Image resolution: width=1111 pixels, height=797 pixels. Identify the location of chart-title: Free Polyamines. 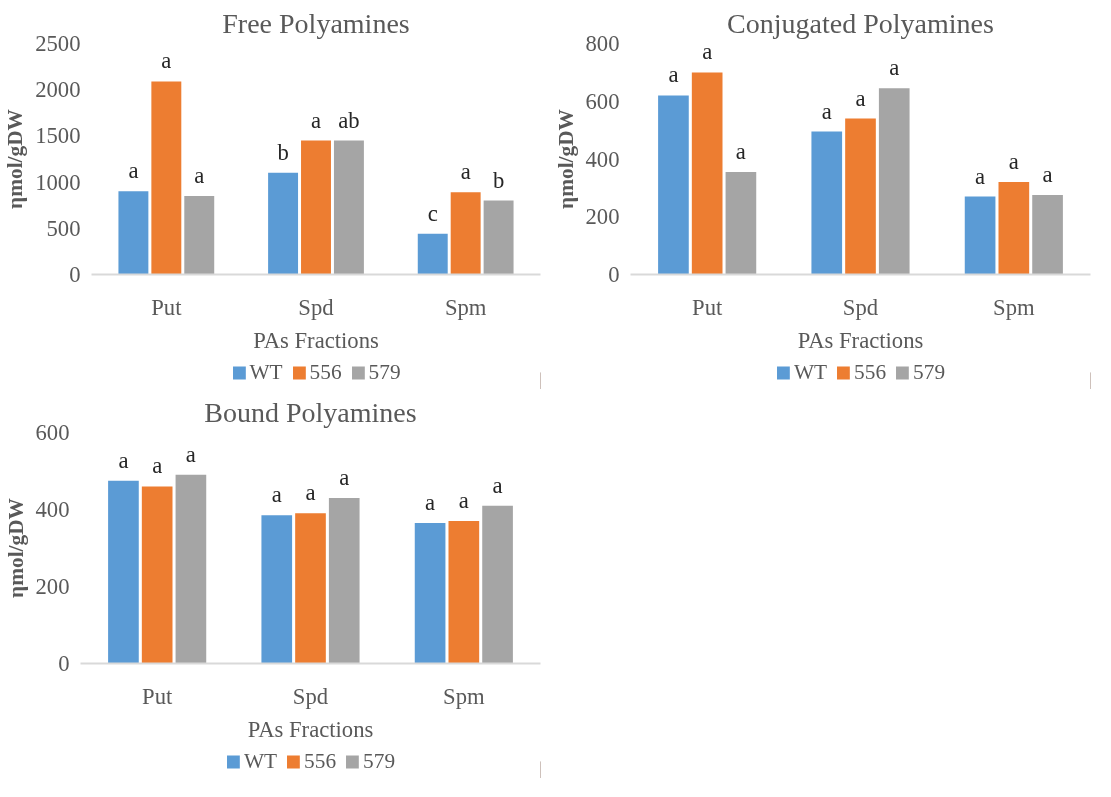
(316, 23).